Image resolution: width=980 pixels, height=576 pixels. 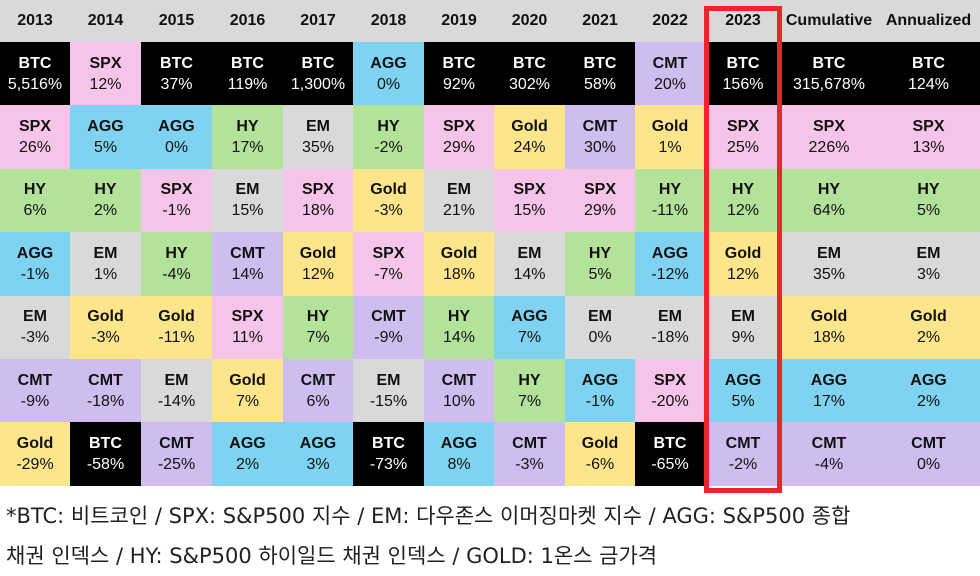 What do you see at coordinates (670, 264) in the screenshot?
I see `cell-2022-agg: AGG -12%` at bounding box center [670, 264].